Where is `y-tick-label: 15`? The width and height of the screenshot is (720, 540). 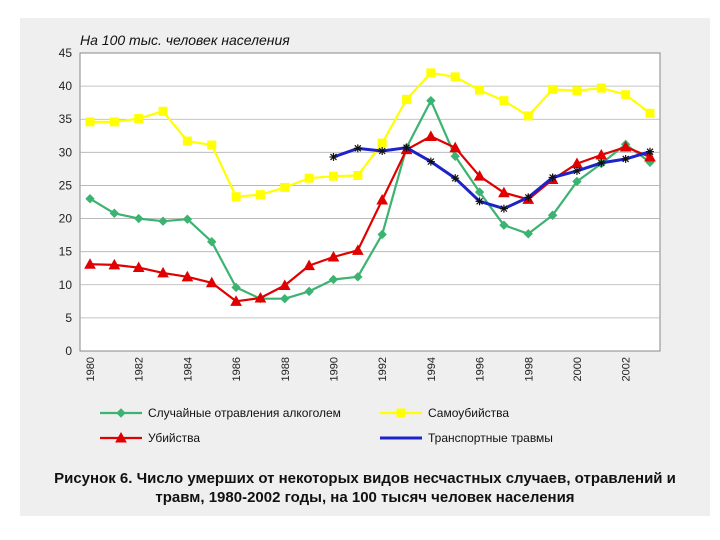 y-tick-label: 15 is located at coordinates (66, 252).